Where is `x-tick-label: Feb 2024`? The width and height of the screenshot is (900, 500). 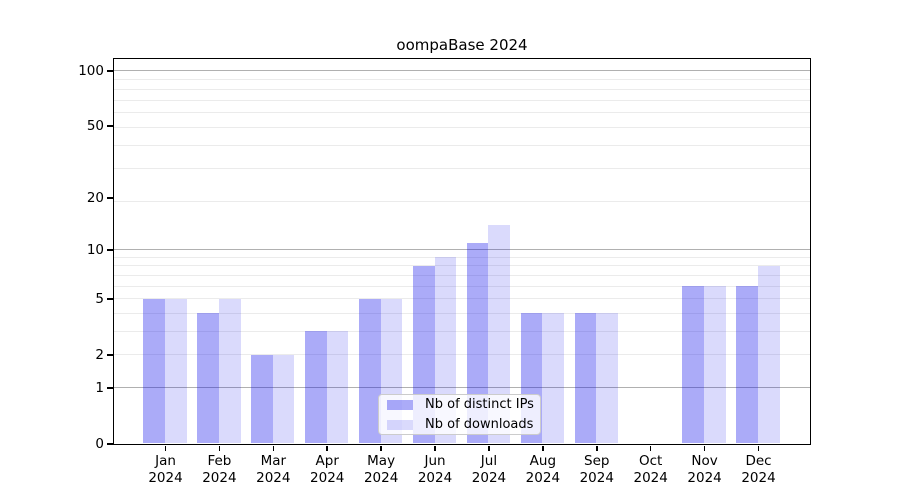
x-tick-label: Feb 2024 is located at coordinates (219, 469).